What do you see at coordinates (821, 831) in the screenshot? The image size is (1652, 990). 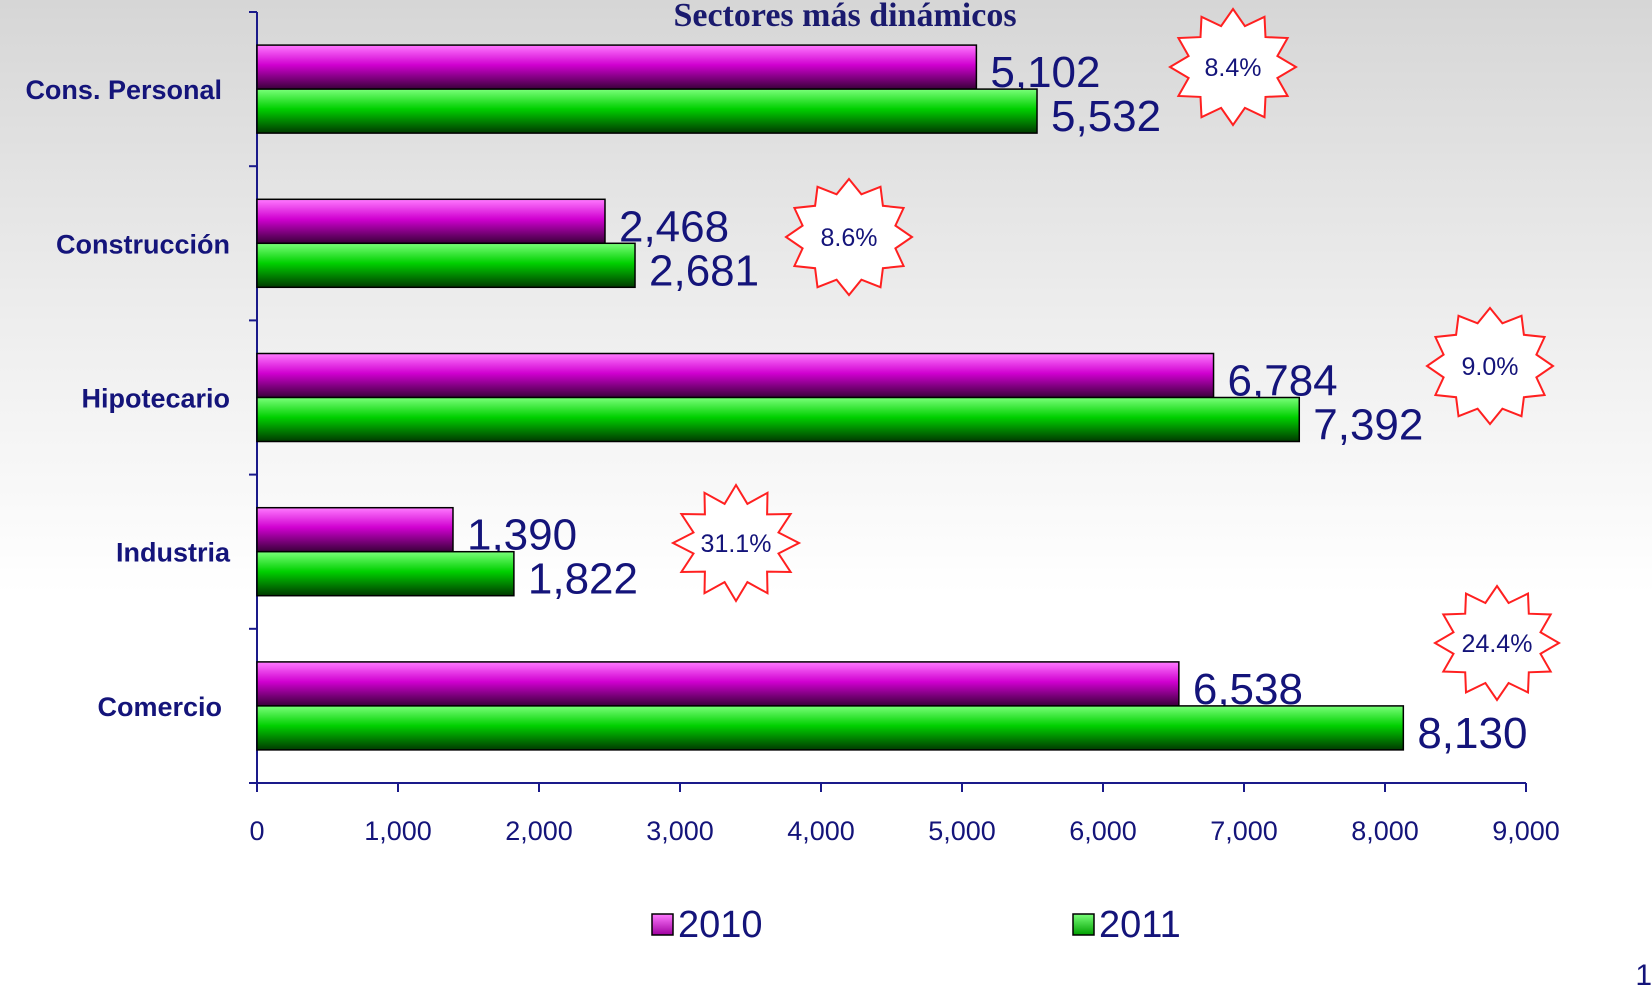 I see `x-tick-label: 4,000` at bounding box center [821, 831].